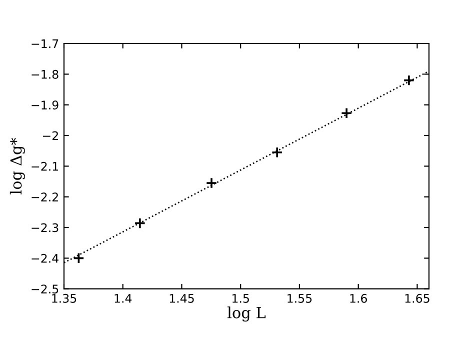 This screenshot has height=348, width=474. What do you see at coordinates (417, 298) in the screenshot?
I see `x-tick-label: 1.65` at bounding box center [417, 298].